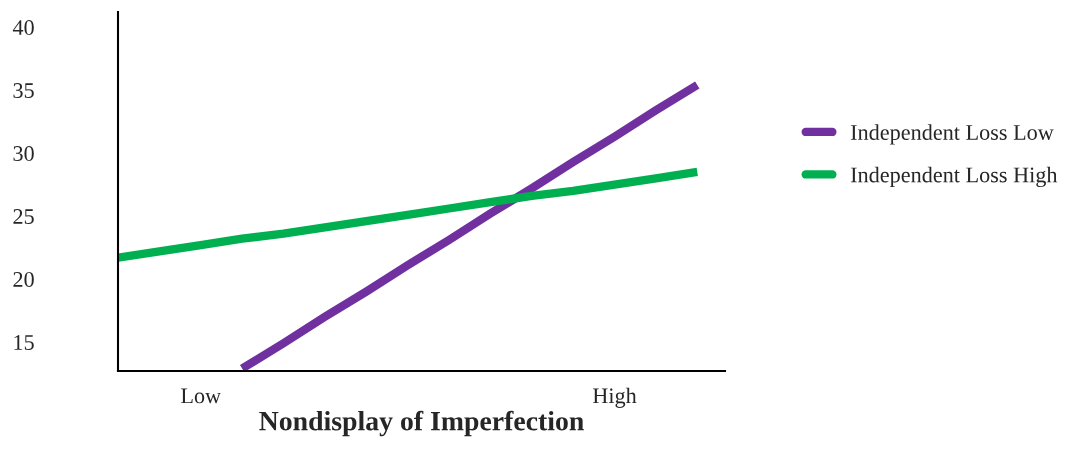 The image size is (1080, 453). I want to click on y-tick-label: 40, so click(23, 28).